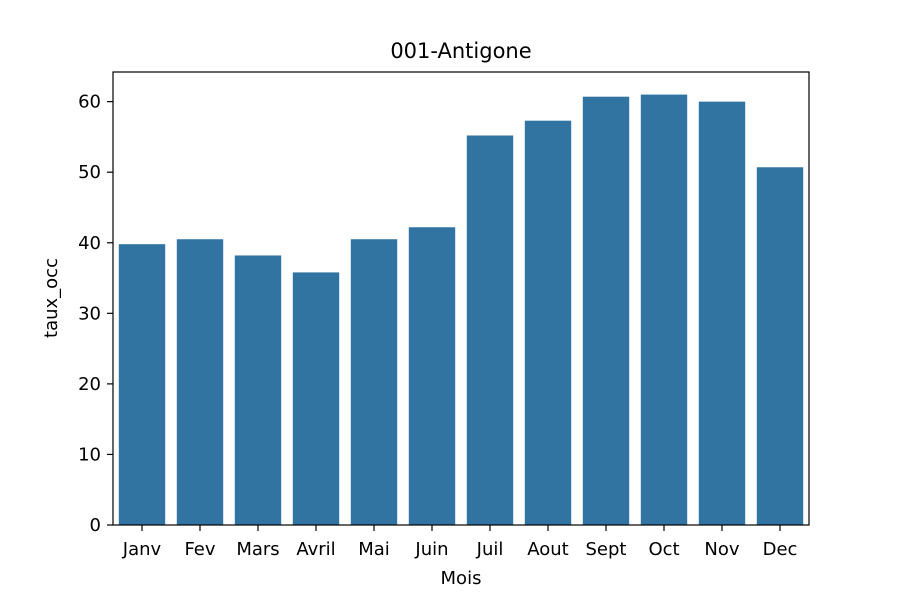 This screenshot has width=900, height=604. I want to click on y-tick-label: 20, so click(89, 384).